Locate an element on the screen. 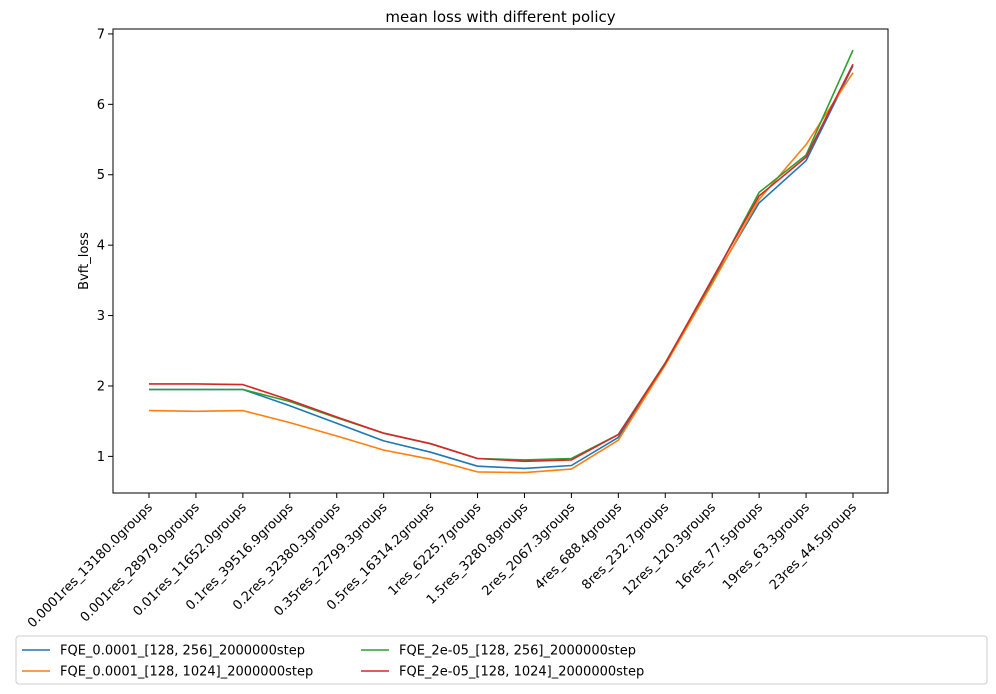  legend-entry-label: FQE_2e-05_[128, 256]_2000000step is located at coordinates (517, 651).